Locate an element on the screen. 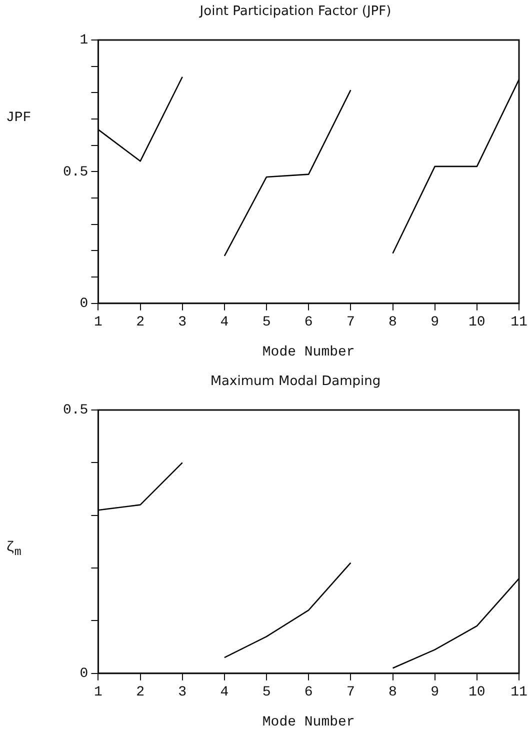 This screenshot has width=531, height=741. chart-title: Maximum Modal Damping is located at coordinates (295, 381).